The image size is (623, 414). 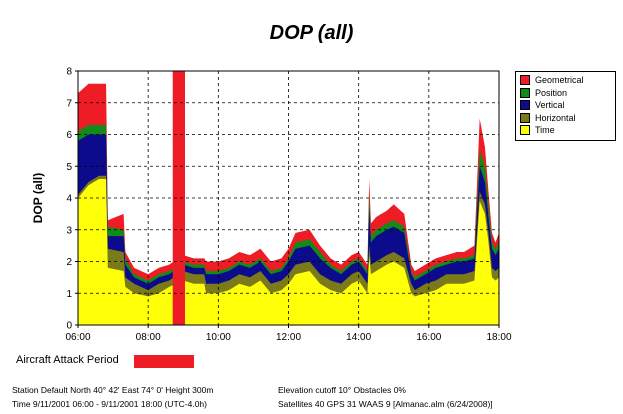 What do you see at coordinates (428, 337) in the screenshot?
I see `x-tick-label: 16:00` at bounding box center [428, 337].